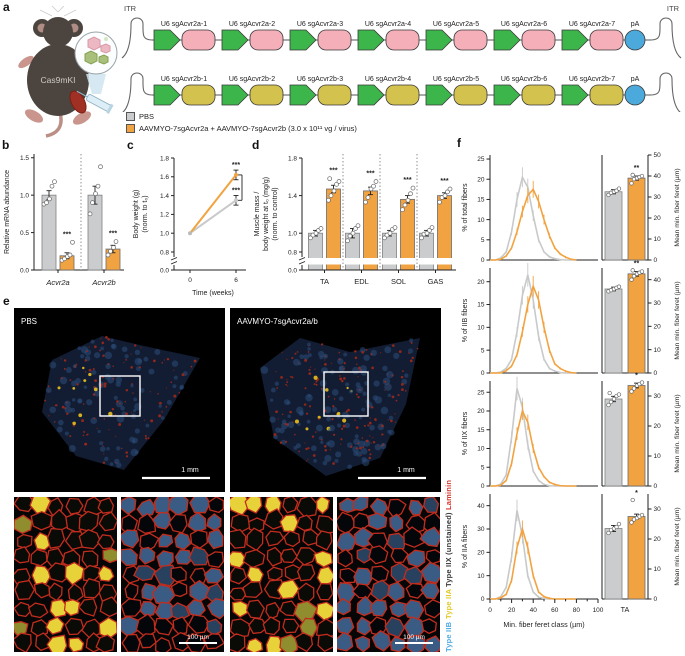 This screenshot has height=656, width=685. I want to click on muscle-section-blob, so click(340, 407).